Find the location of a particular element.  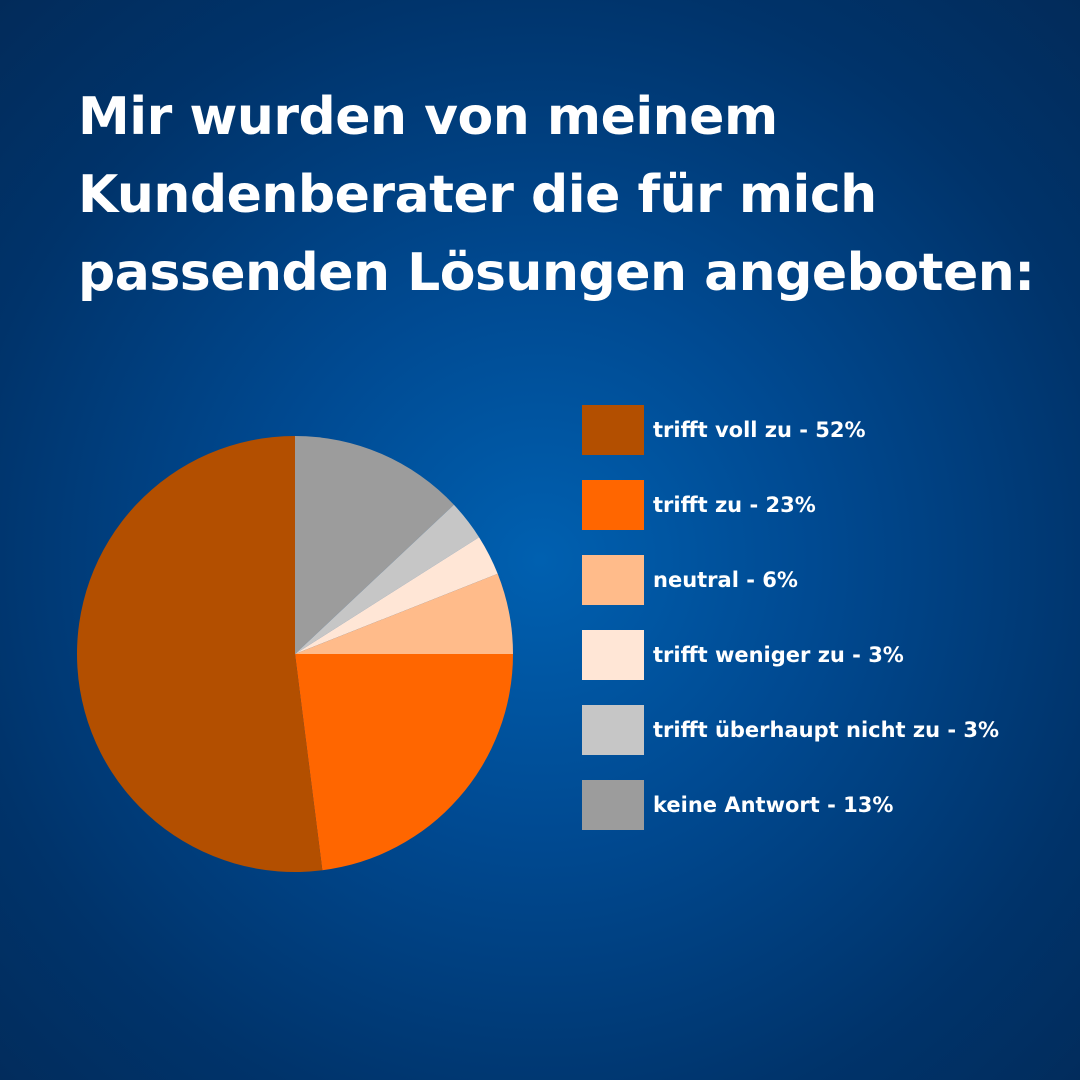

legend-item: neutral - 6% is located at coordinates (790, 580).